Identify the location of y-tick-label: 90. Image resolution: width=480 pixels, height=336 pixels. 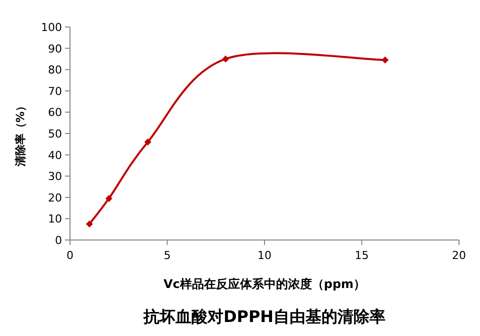
(55, 49).